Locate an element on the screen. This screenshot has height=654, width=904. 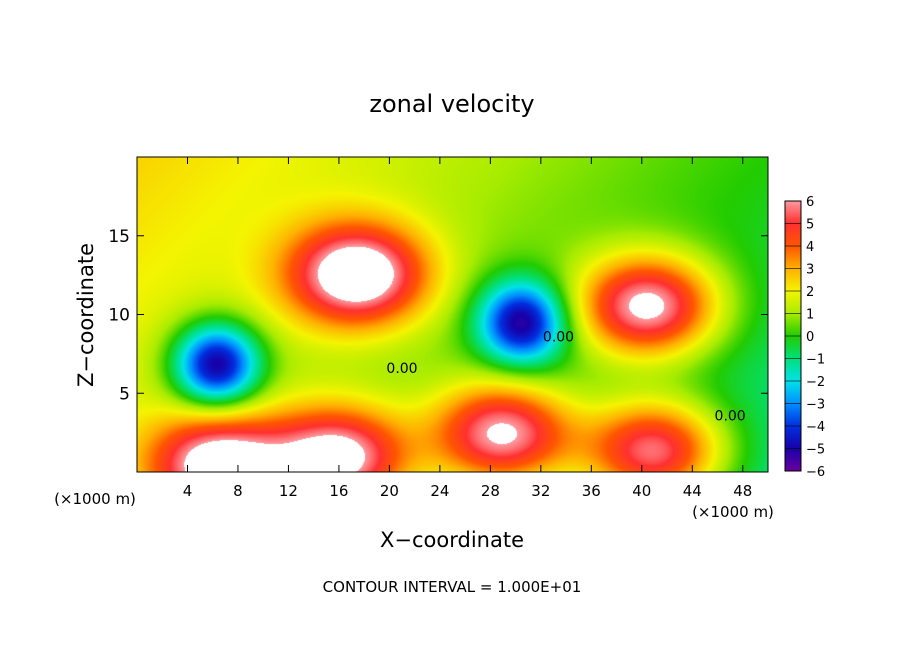
chart-title: zonal velocity is located at coordinates (451, 104).